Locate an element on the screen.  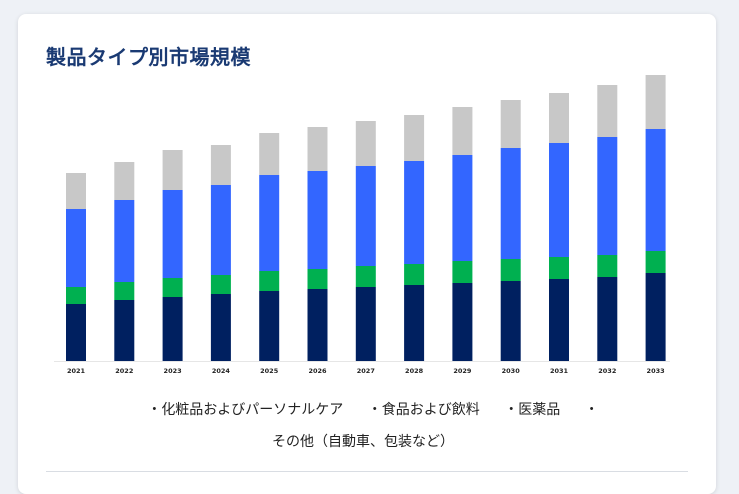
x-tick-label: 2031 is located at coordinates (559, 371).